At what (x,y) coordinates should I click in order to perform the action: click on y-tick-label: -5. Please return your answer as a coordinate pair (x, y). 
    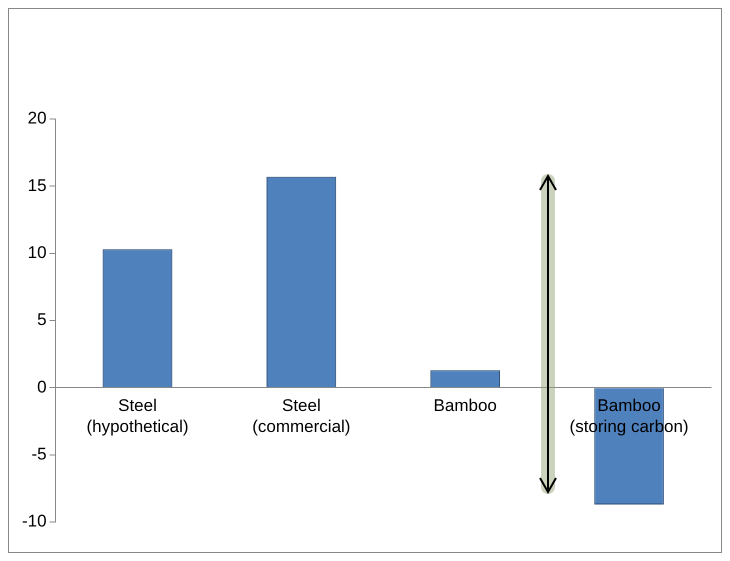
    Looking at the image, I should click on (39, 454).